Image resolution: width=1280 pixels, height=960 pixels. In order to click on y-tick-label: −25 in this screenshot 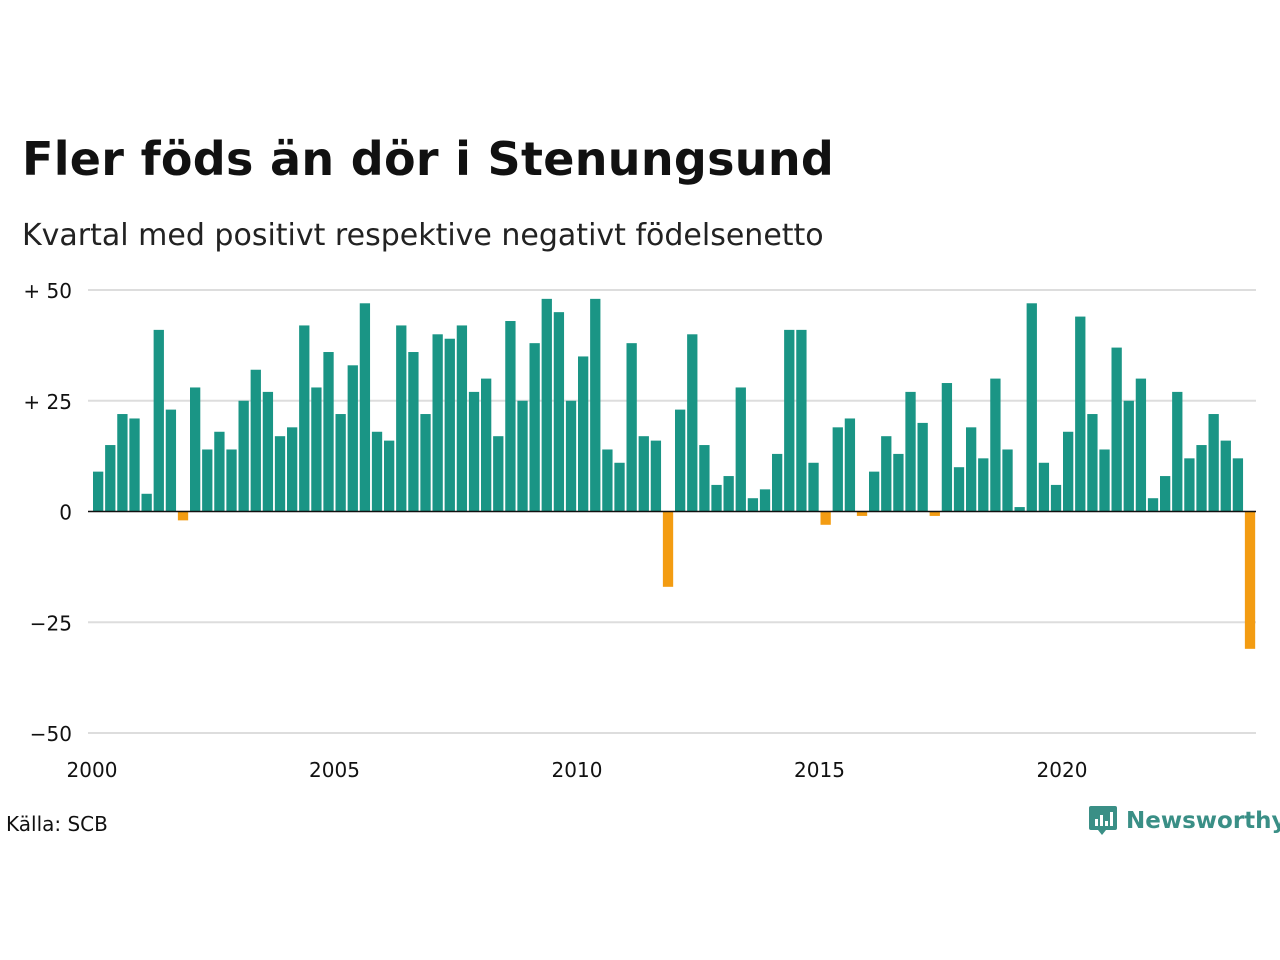, I will do `click(51, 623)`.